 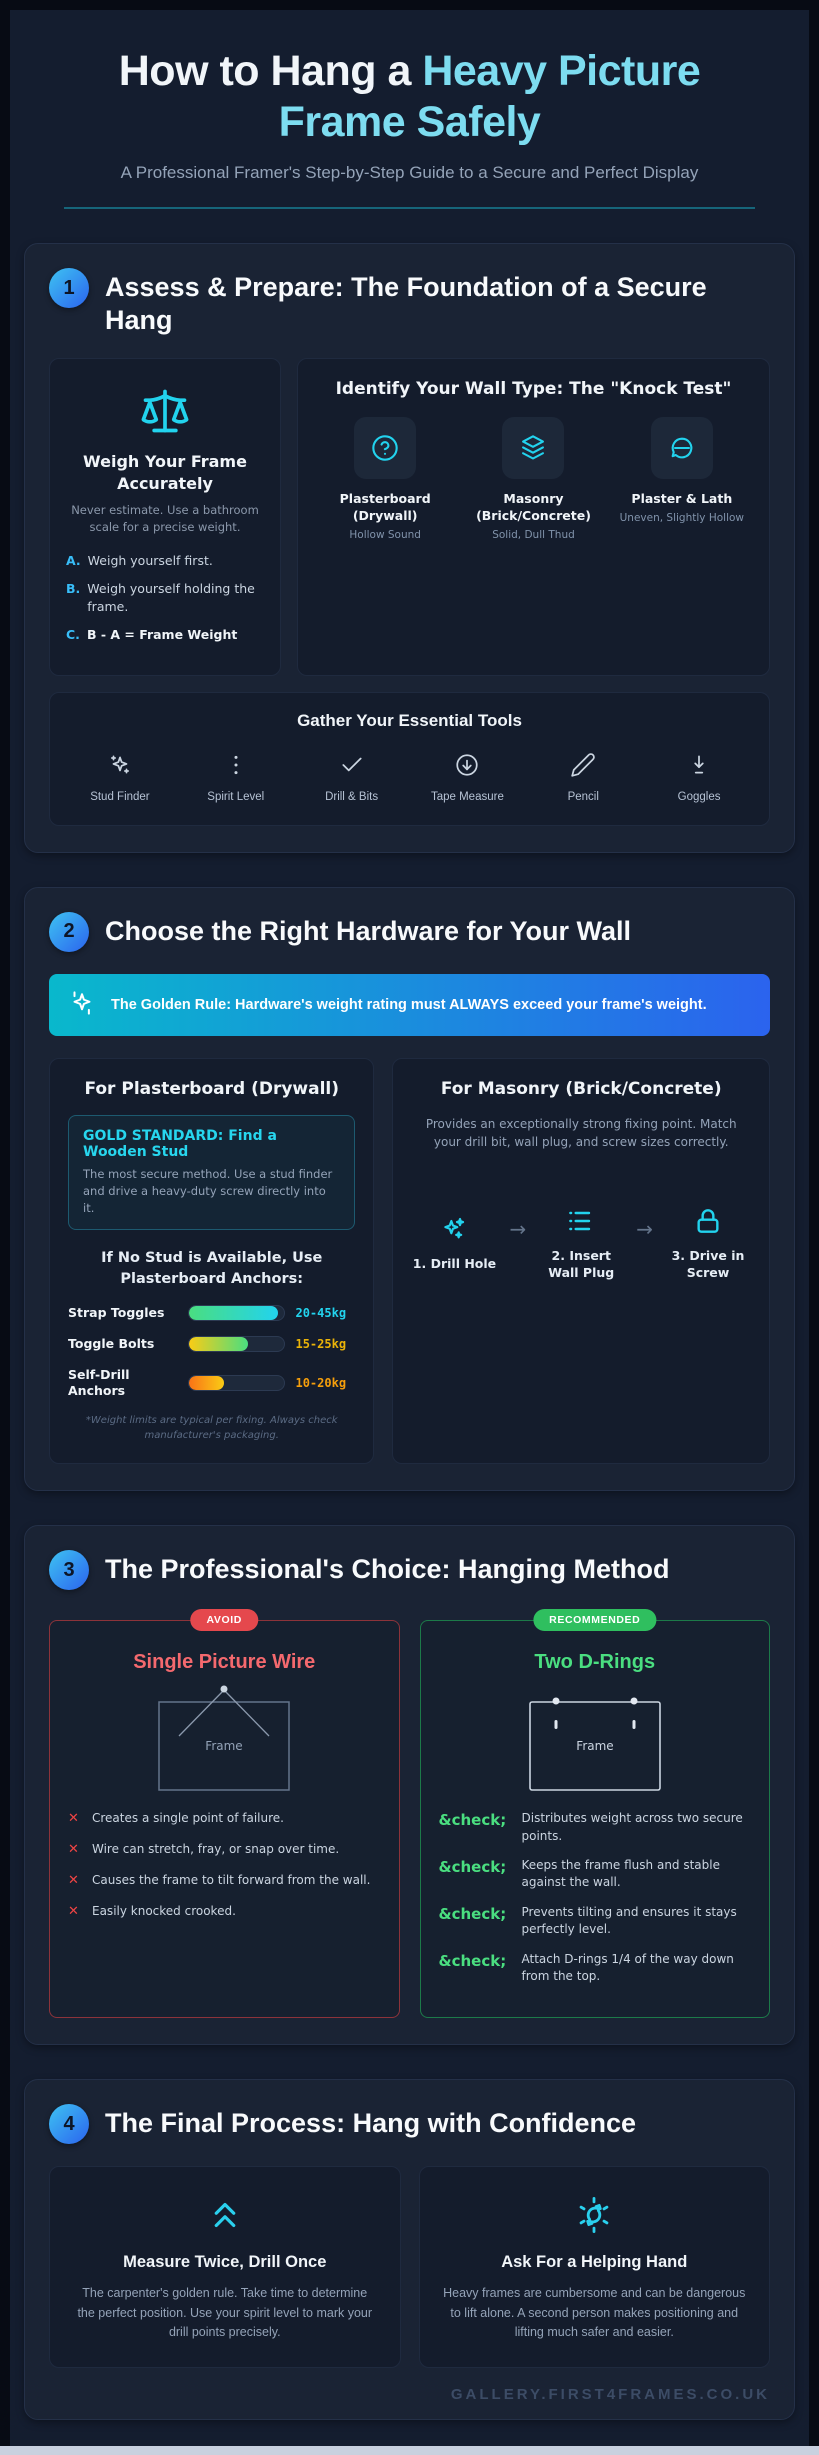 I want to click on header-divider, so click(x=409, y=208).